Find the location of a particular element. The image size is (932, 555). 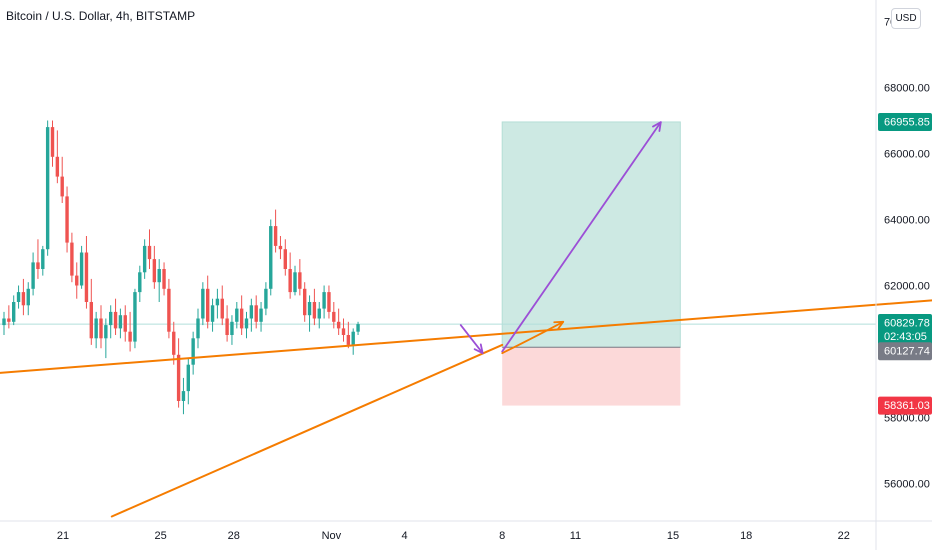

drop-arrow-head is located at coordinates (478, 349).